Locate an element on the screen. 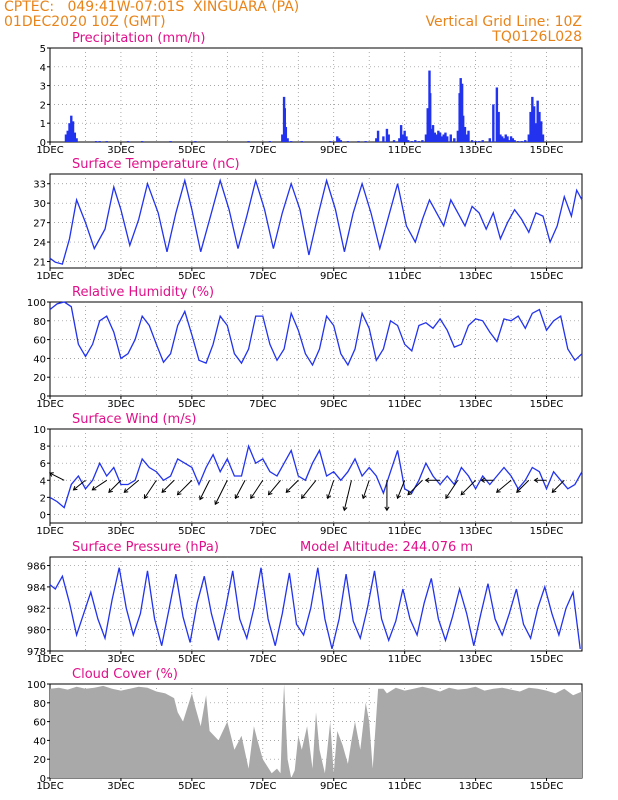  panel-title: Precipitation (mm/h) is located at coordinates (138, 38).